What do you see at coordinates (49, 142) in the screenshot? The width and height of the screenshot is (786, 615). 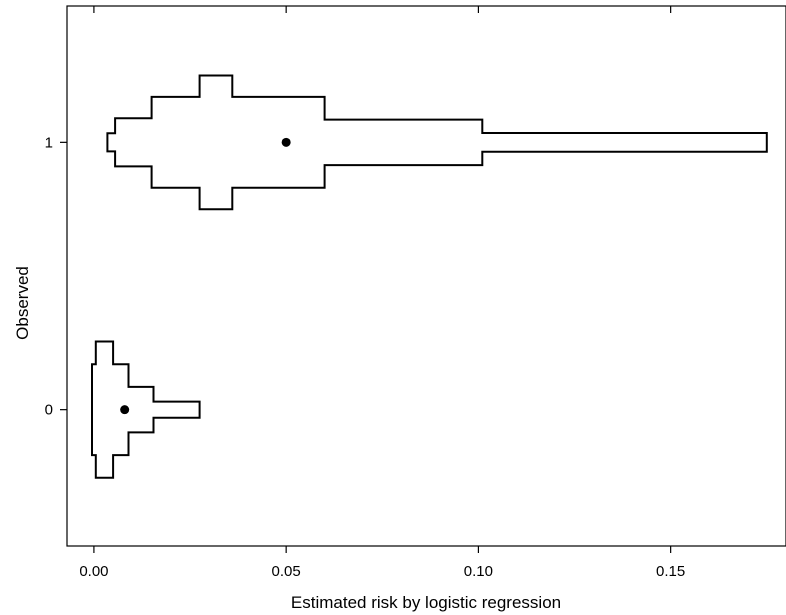 I see `y-tick-label-1: 1` at bounding box center [49, 142].